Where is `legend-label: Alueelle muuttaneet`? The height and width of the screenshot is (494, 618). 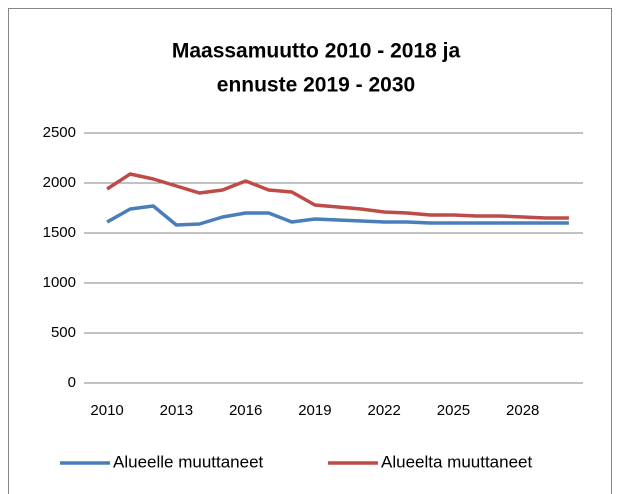
legend-label: Alueelle muuttaneet is located at coordinates (188, 461).